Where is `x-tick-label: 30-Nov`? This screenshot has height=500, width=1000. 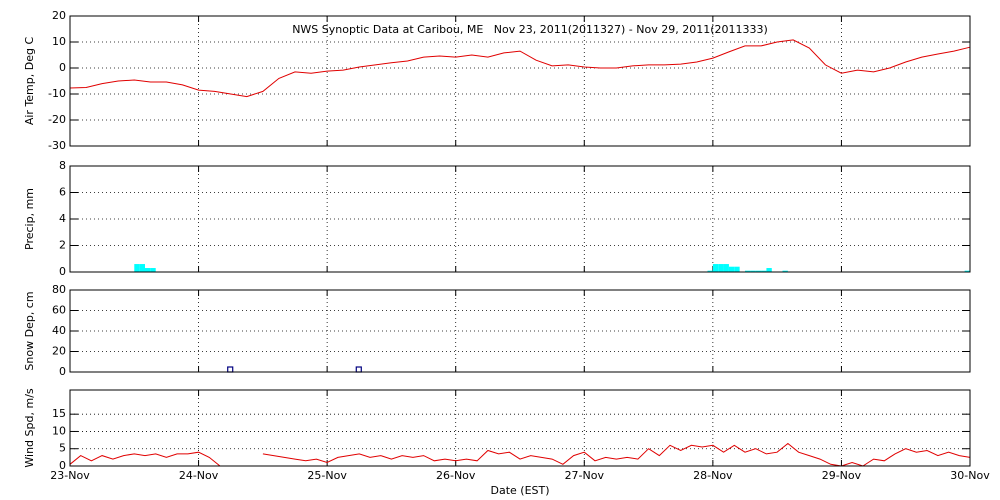 x-tick-label: 30-Nov is located at coordinates (970, 475).